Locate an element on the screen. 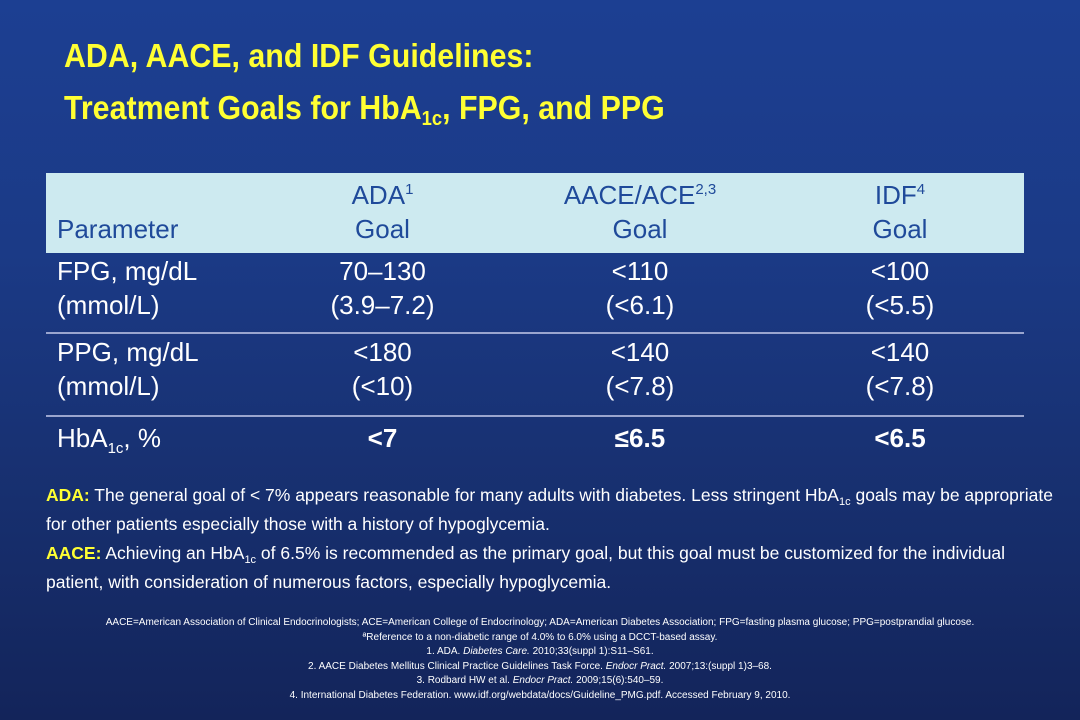 The image size is (1080, 720). header-parameter: Parameter is located at coordinates (118, 229).